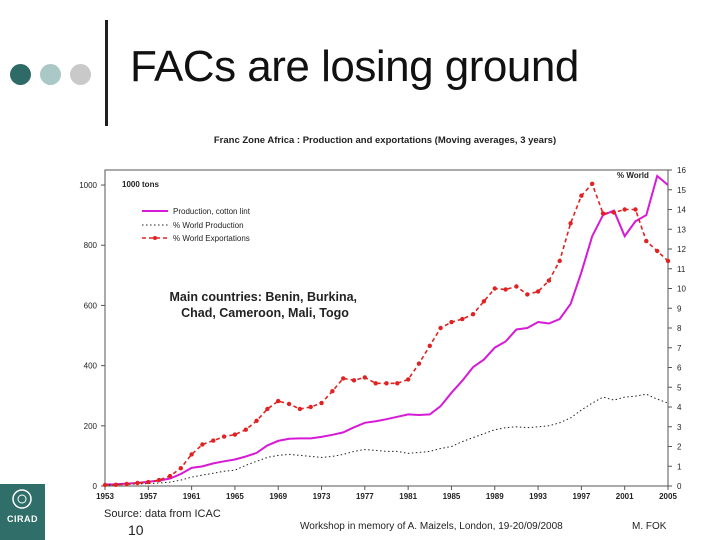  I want to click on author: M. FOK, so click(649, 526).